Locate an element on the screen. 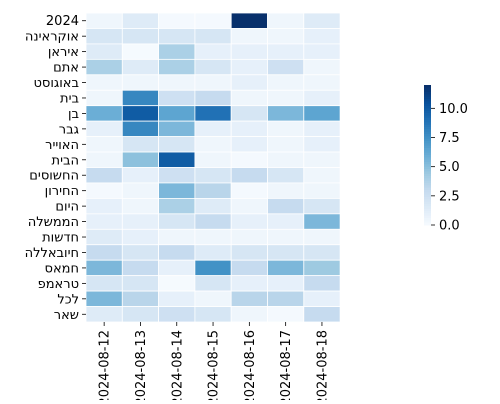 The width and height of the screenshot is (500, 404). y-tick-label: חדשות is located at coordinates (60, 238).